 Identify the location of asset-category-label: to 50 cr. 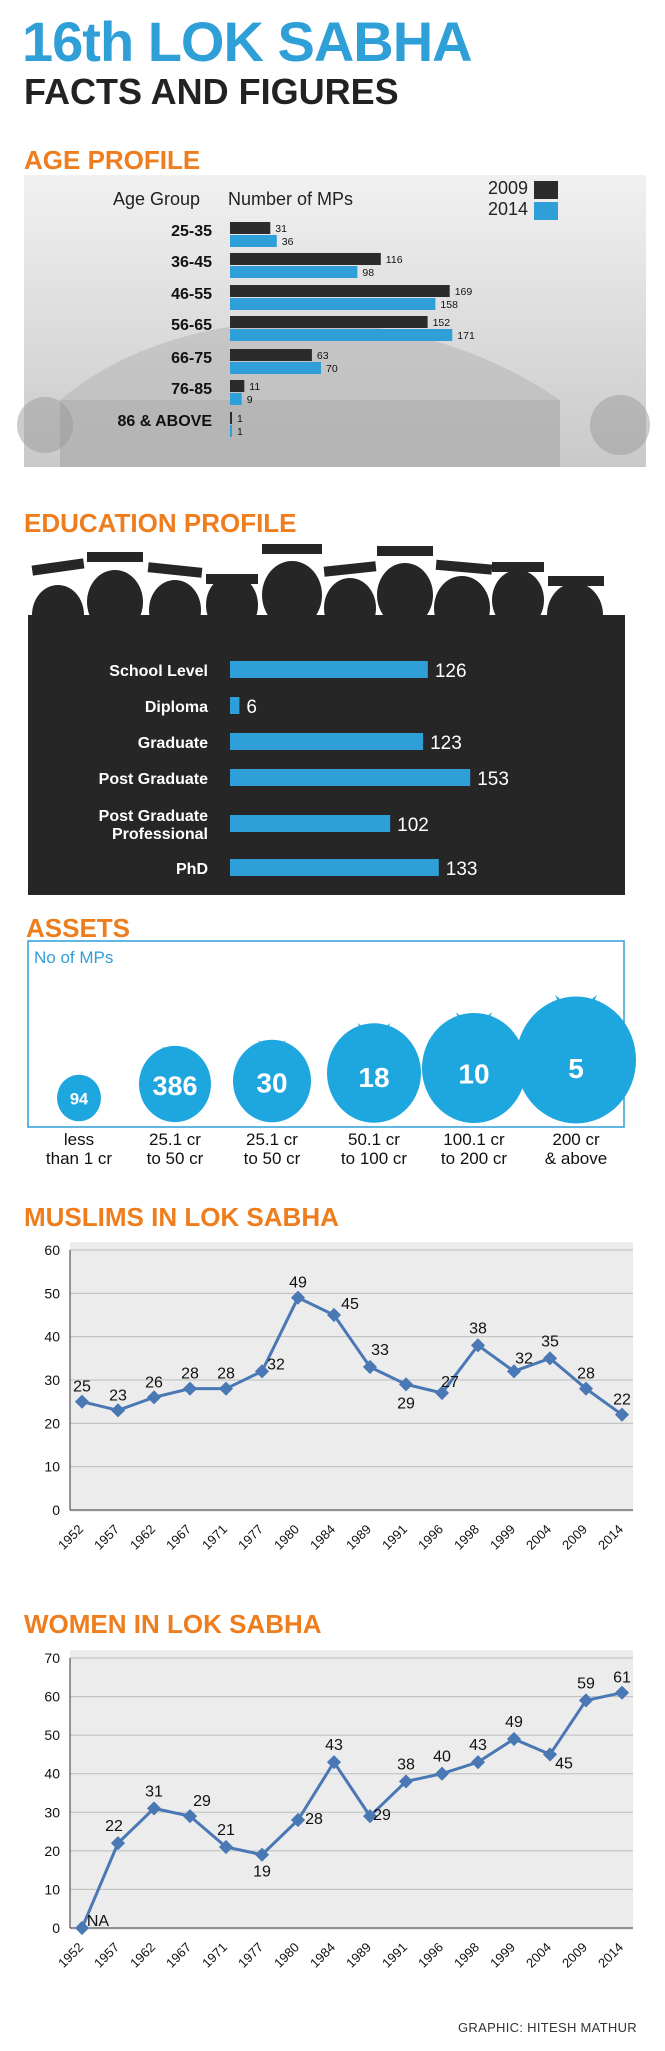
(175, 1158).